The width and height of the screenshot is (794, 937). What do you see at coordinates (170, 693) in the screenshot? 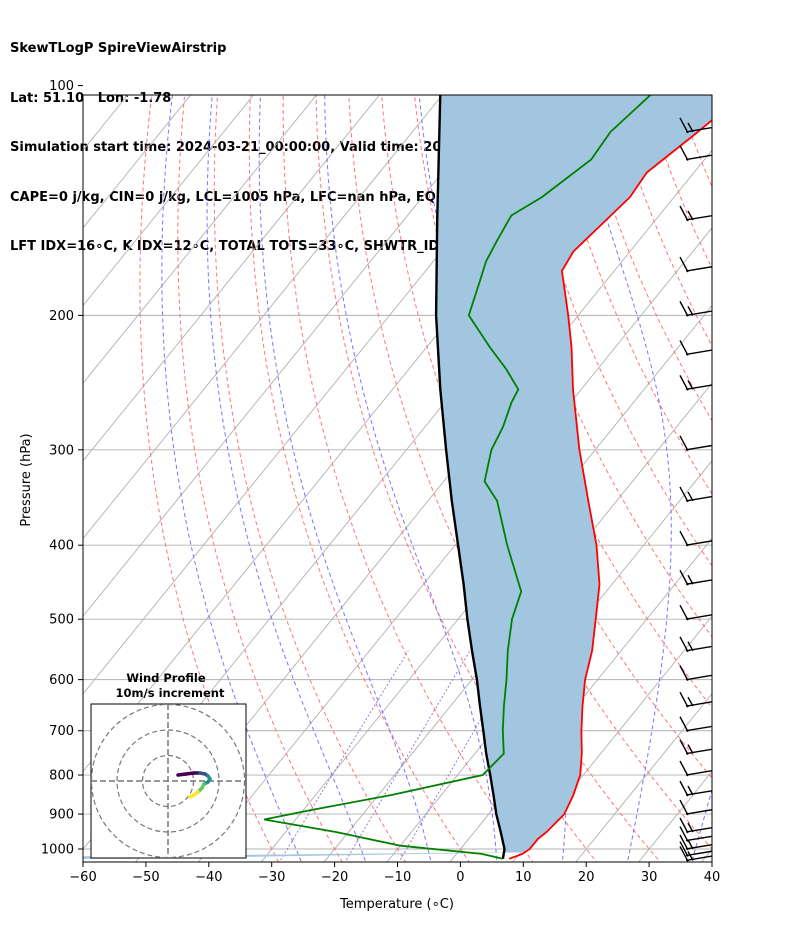
I see `hodograph-subtitle: 10m/s increment` at bounding box center [170, 693].